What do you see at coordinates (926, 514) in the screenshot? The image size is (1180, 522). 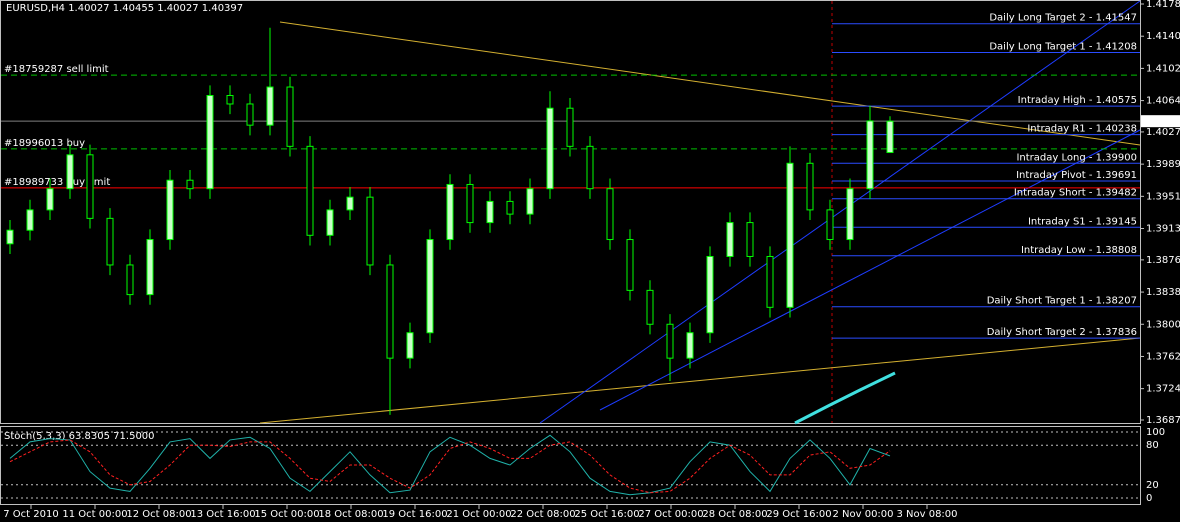 I see `x-tick-label: 3 Nov 08:00` at bounding box center [926, 514].